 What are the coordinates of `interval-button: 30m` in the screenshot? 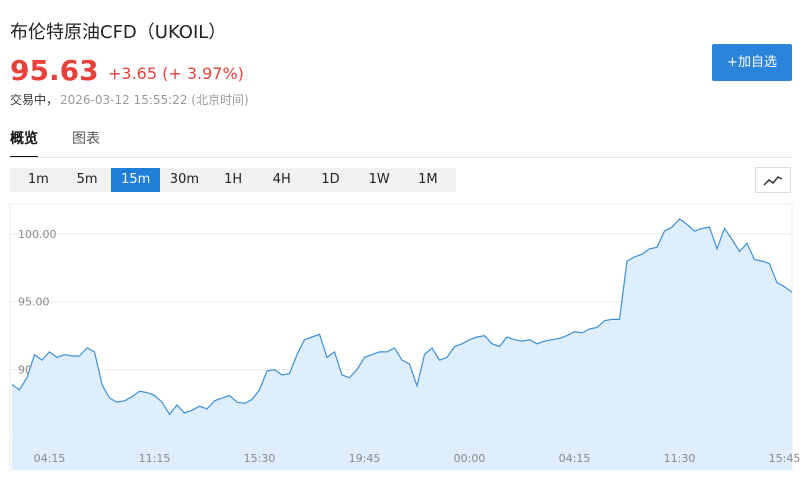 It's located at (184, 179).